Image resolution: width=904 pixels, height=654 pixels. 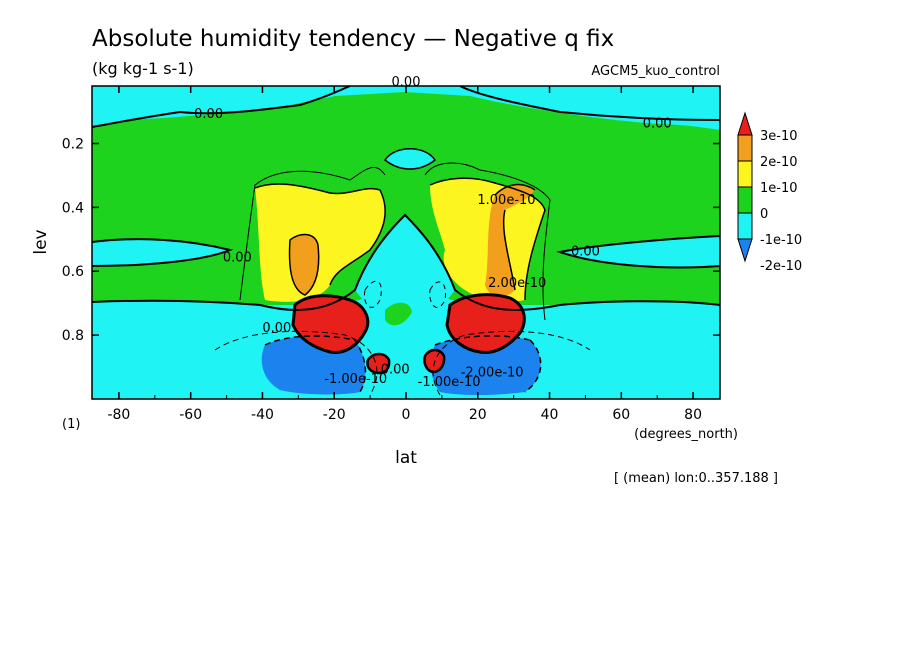 I want to click on contour-zero-mid-left, so click(x=163, y=252).